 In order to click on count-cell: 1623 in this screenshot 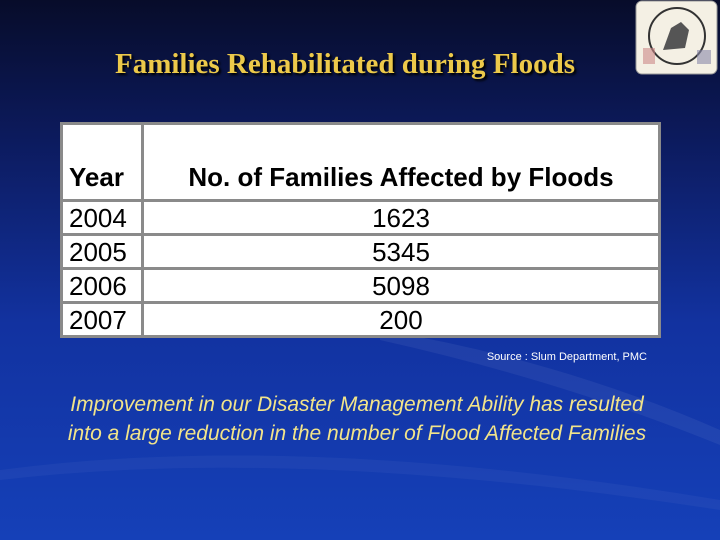, I will do `click(401, 217)`.